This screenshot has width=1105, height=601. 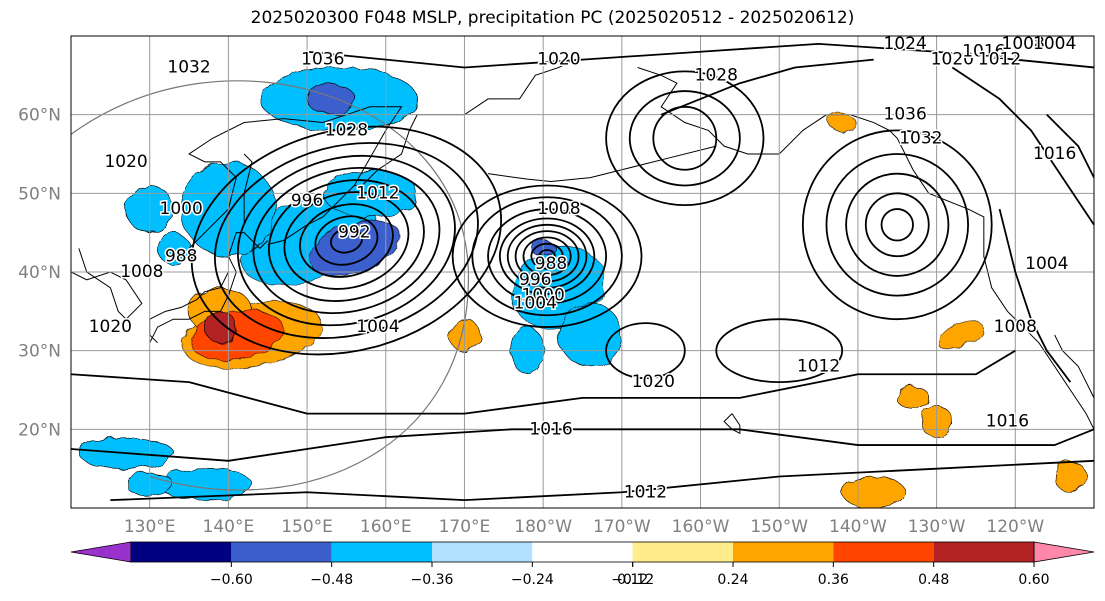 I want to click on coastline-asia-east, so click(x=381, y=154).